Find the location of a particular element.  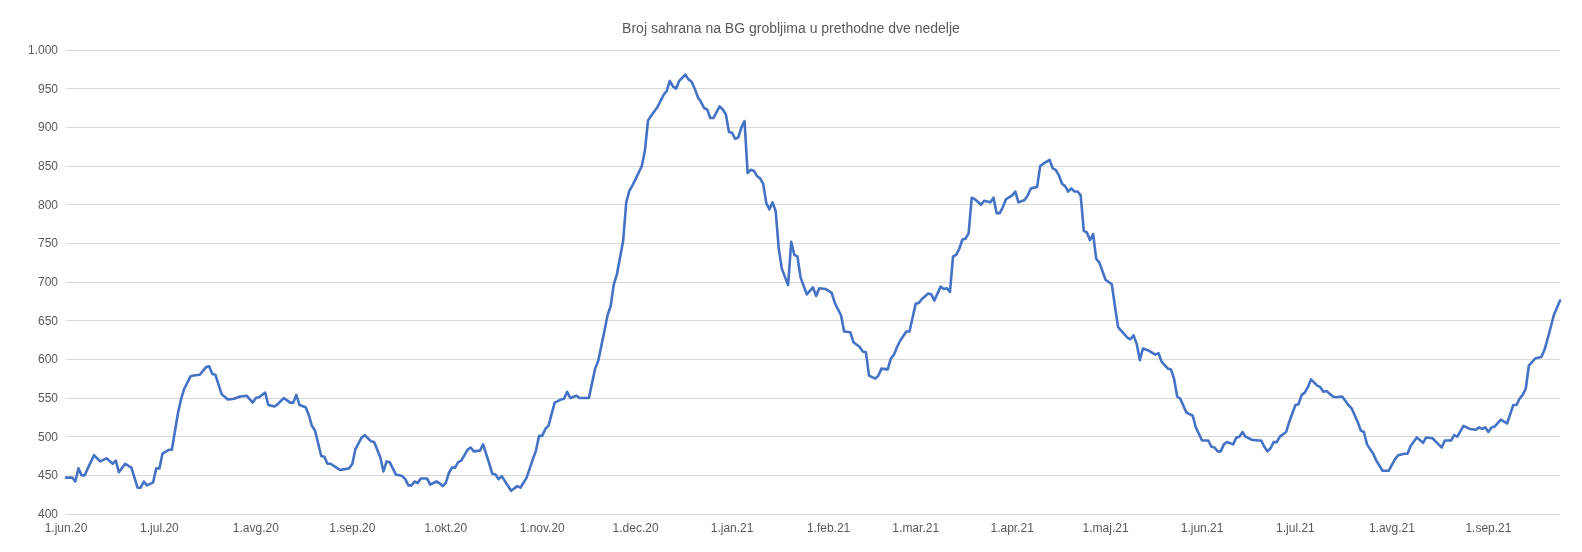

x-tick-label: 1.dec.20 is located at coordinates (635, 528).